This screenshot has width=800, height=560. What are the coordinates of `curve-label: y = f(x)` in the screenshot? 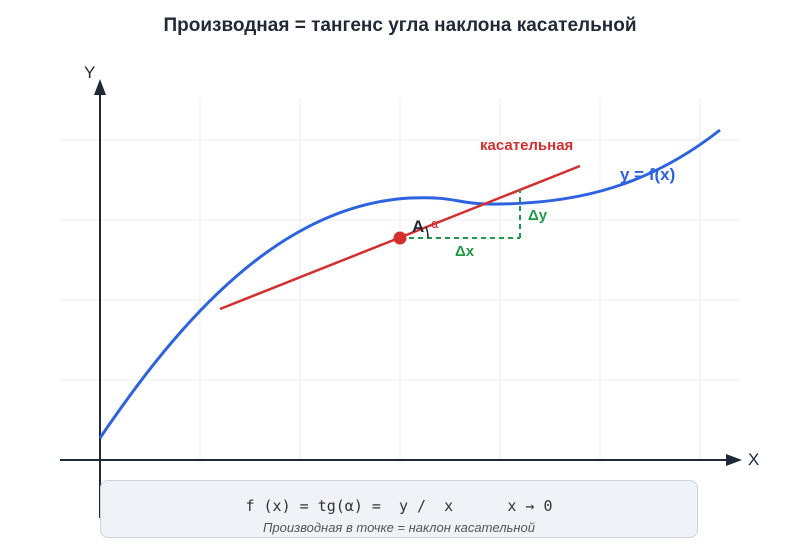 It's located at (647, 174).